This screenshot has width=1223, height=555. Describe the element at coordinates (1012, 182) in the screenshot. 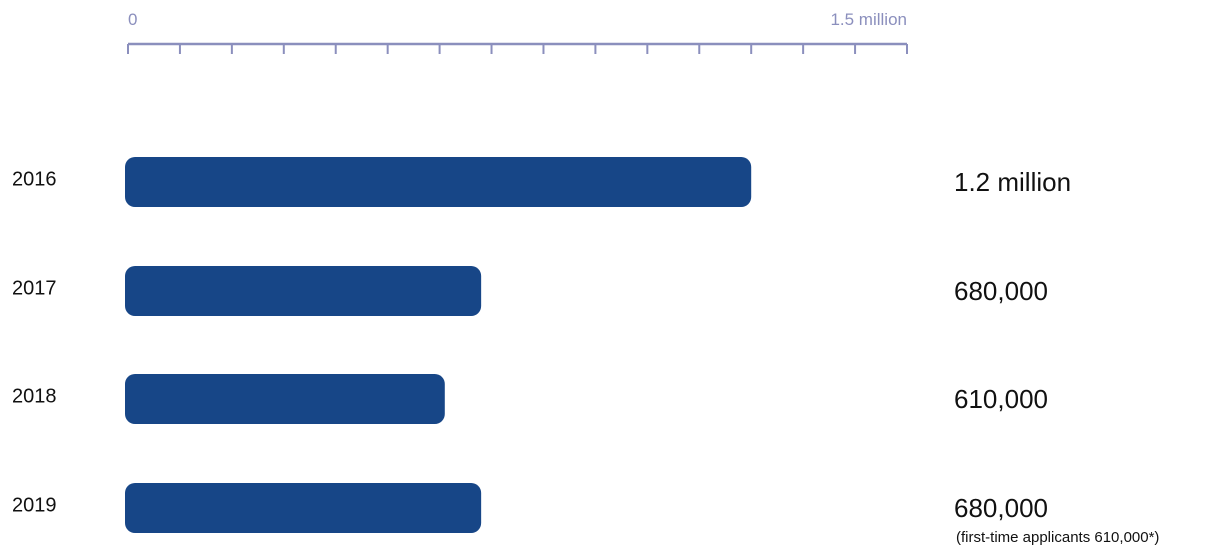

I see `value-label: 1.2 million` at that location.